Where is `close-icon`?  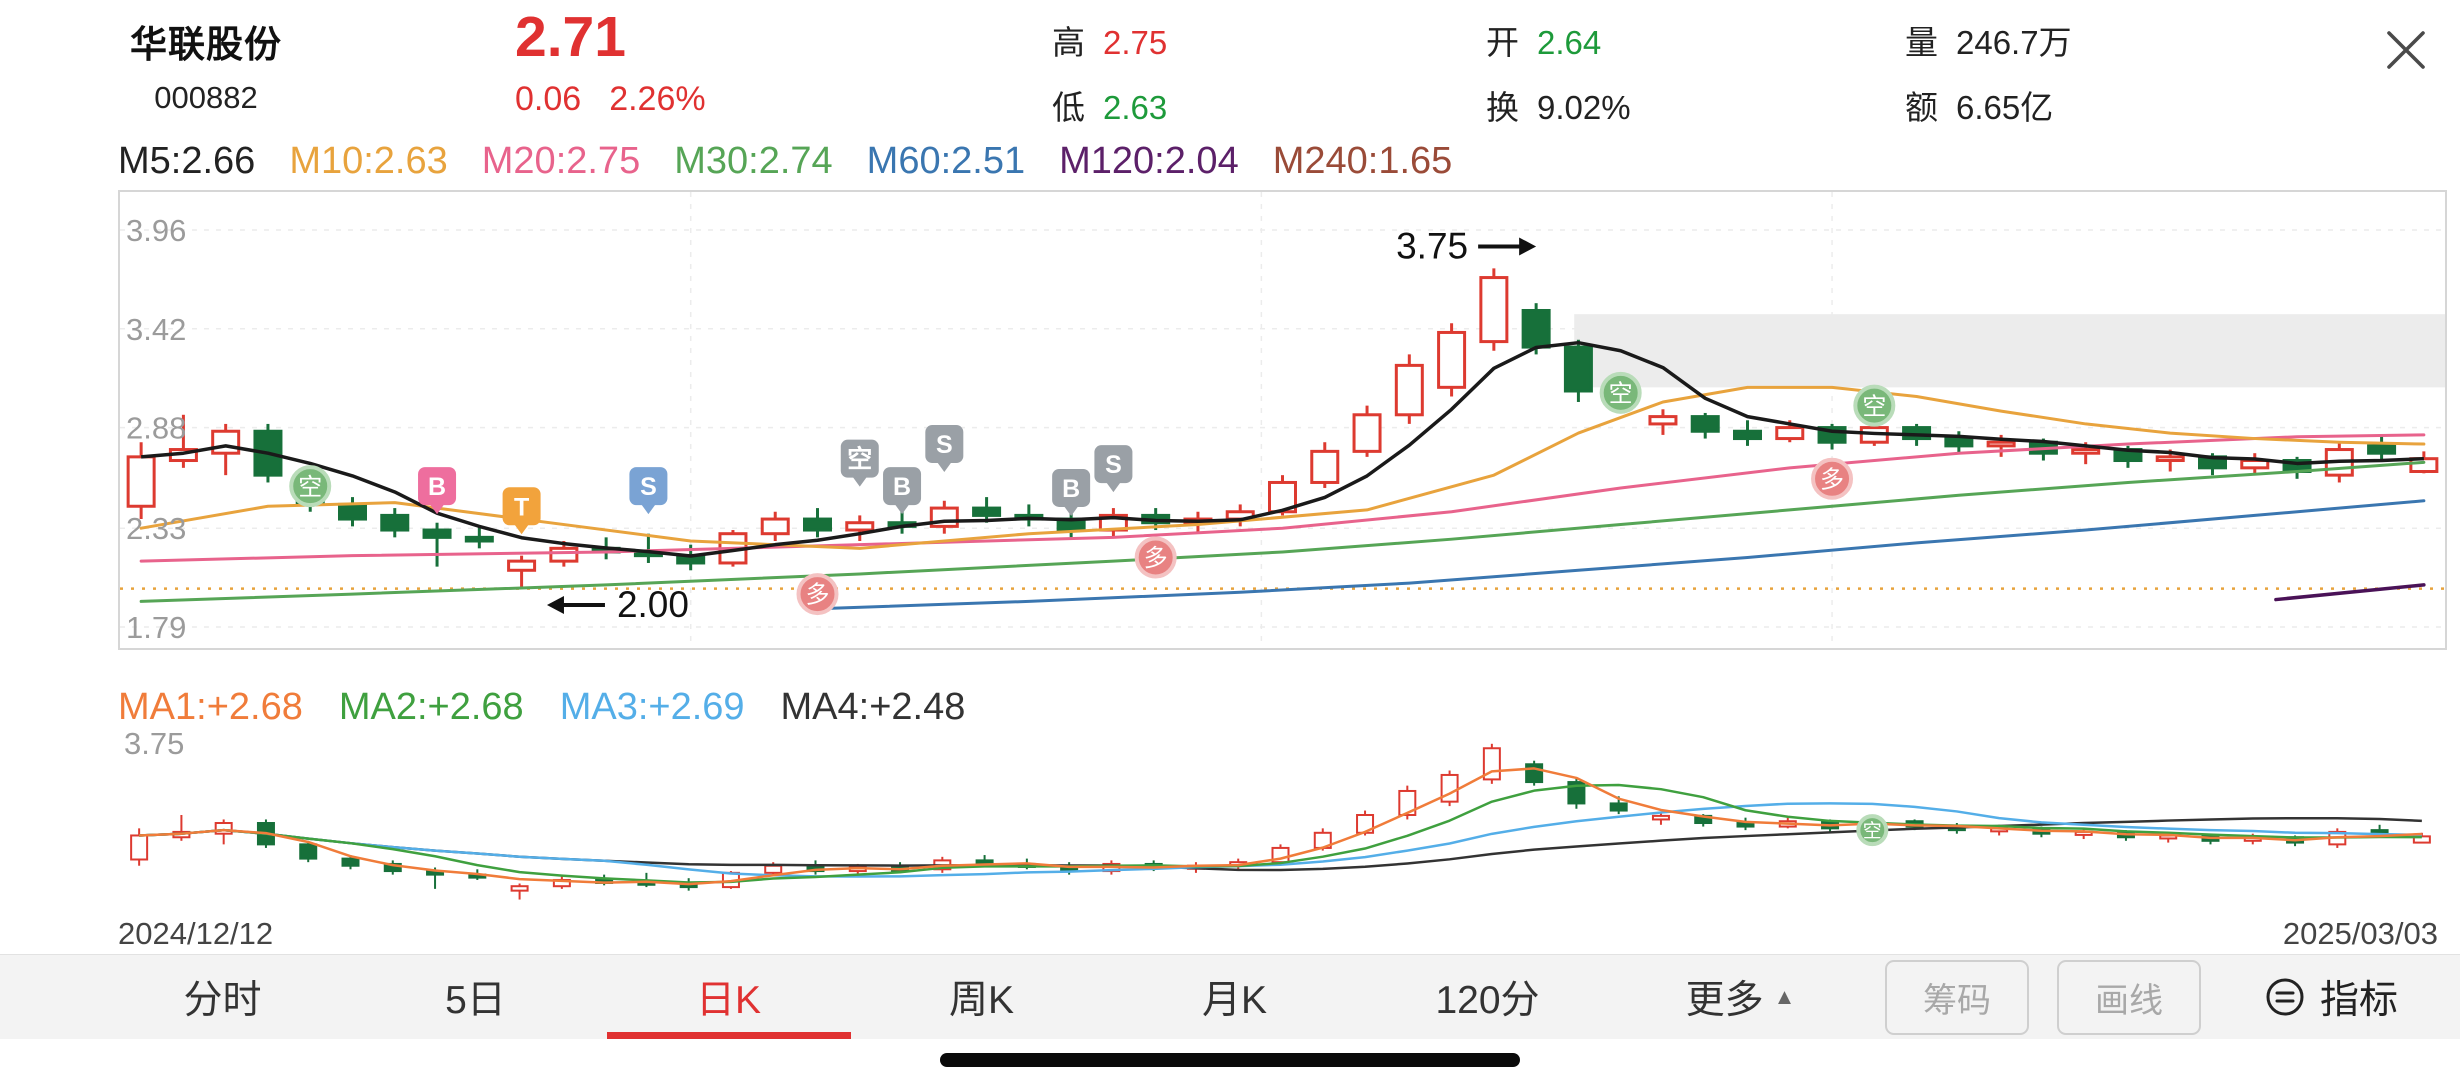 close-icon is located at coordinates (2406, 50).